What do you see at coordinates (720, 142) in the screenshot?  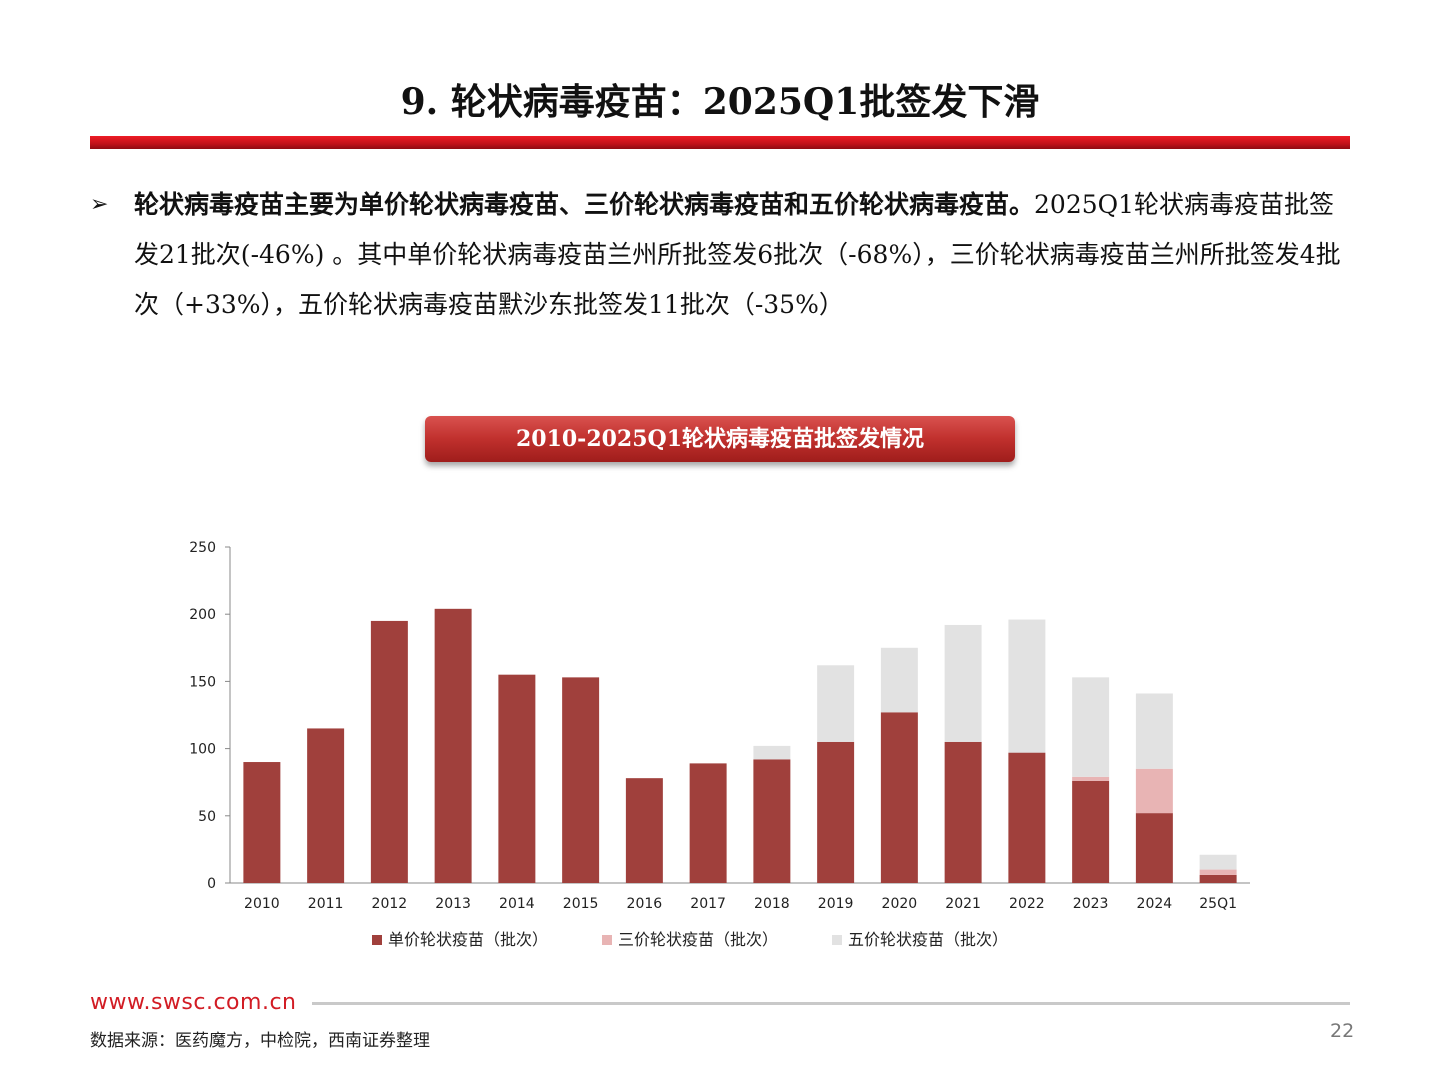 I see `title-divider-bar` at bounding box center [720, 142].